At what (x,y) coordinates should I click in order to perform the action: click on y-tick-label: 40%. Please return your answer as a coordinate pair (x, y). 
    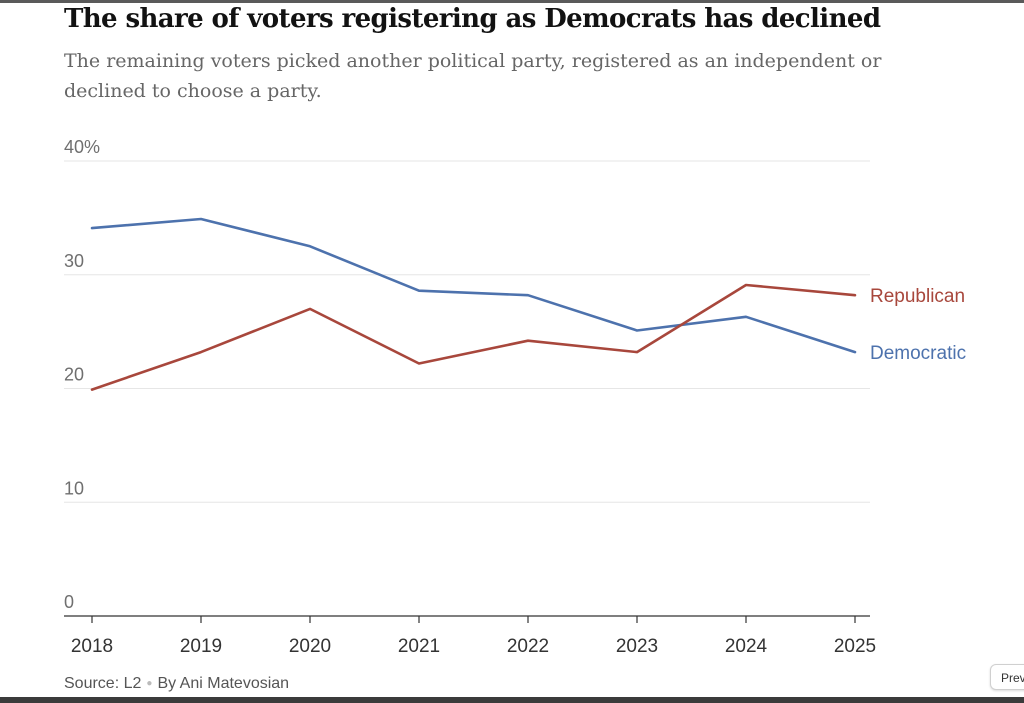
    Looking at the image, I should click on (82, 147).